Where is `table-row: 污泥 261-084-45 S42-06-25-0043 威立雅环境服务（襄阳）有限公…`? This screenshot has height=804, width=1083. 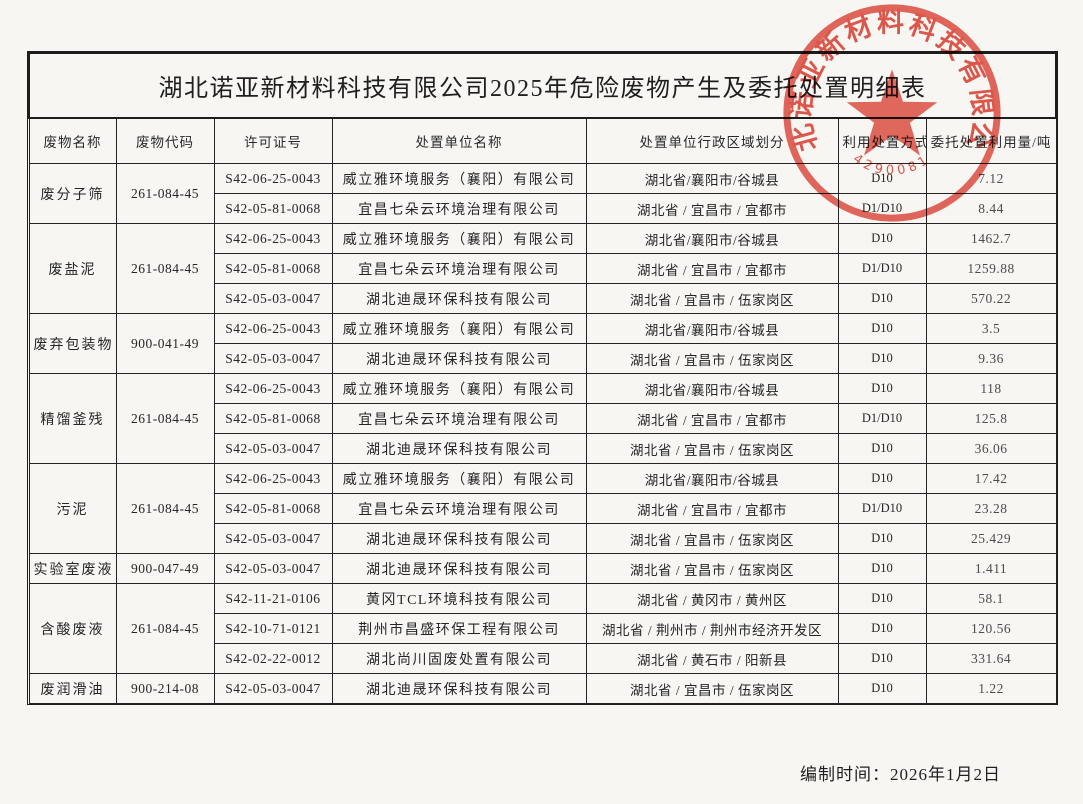
table-row: 污泥 261-084-45 S42-06-25-0043 威立雅环境服务（襄阳）有限公… is located at coordinates (542, 508).